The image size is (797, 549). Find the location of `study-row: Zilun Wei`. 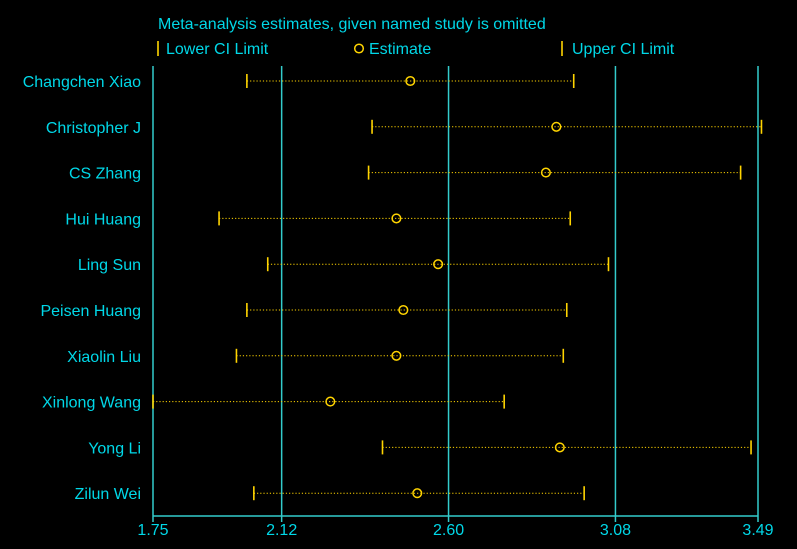

study-row: Zilun Wei is located at coordinates (330, 494).